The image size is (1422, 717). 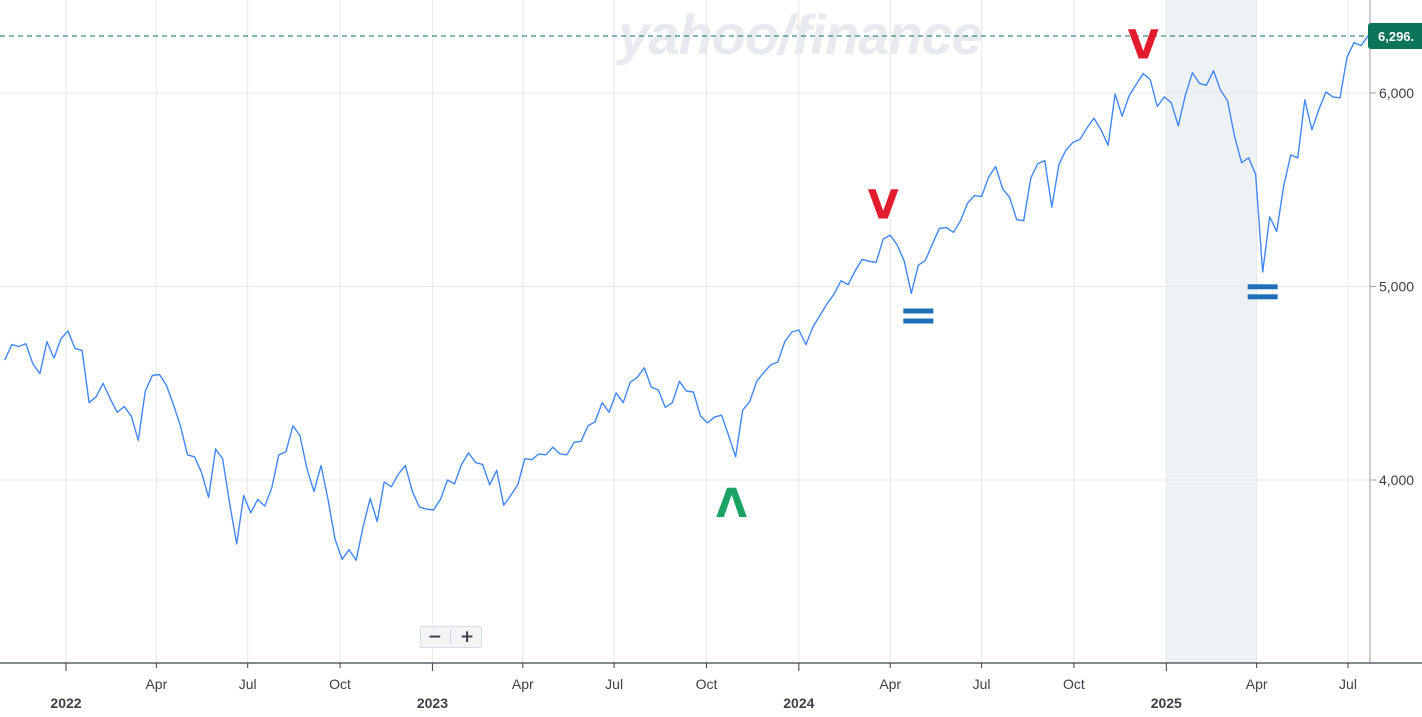 I want to click on watermark-logo: yahoo/finance, so click(x=798, y=34).